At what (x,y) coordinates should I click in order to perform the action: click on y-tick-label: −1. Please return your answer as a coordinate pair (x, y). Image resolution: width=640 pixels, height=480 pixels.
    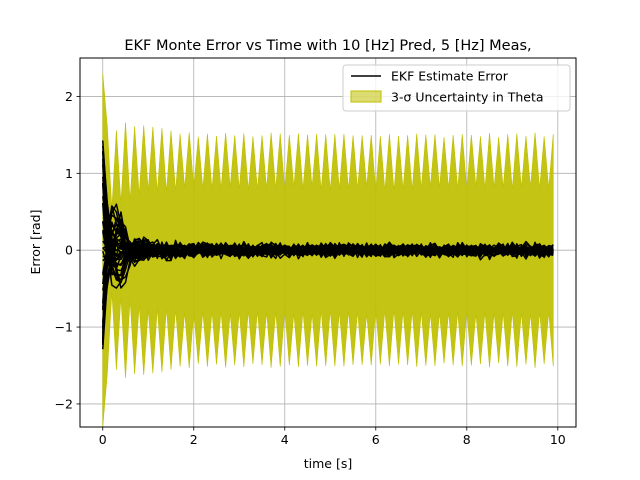
    Looking at the image, I should click on (64, 327).